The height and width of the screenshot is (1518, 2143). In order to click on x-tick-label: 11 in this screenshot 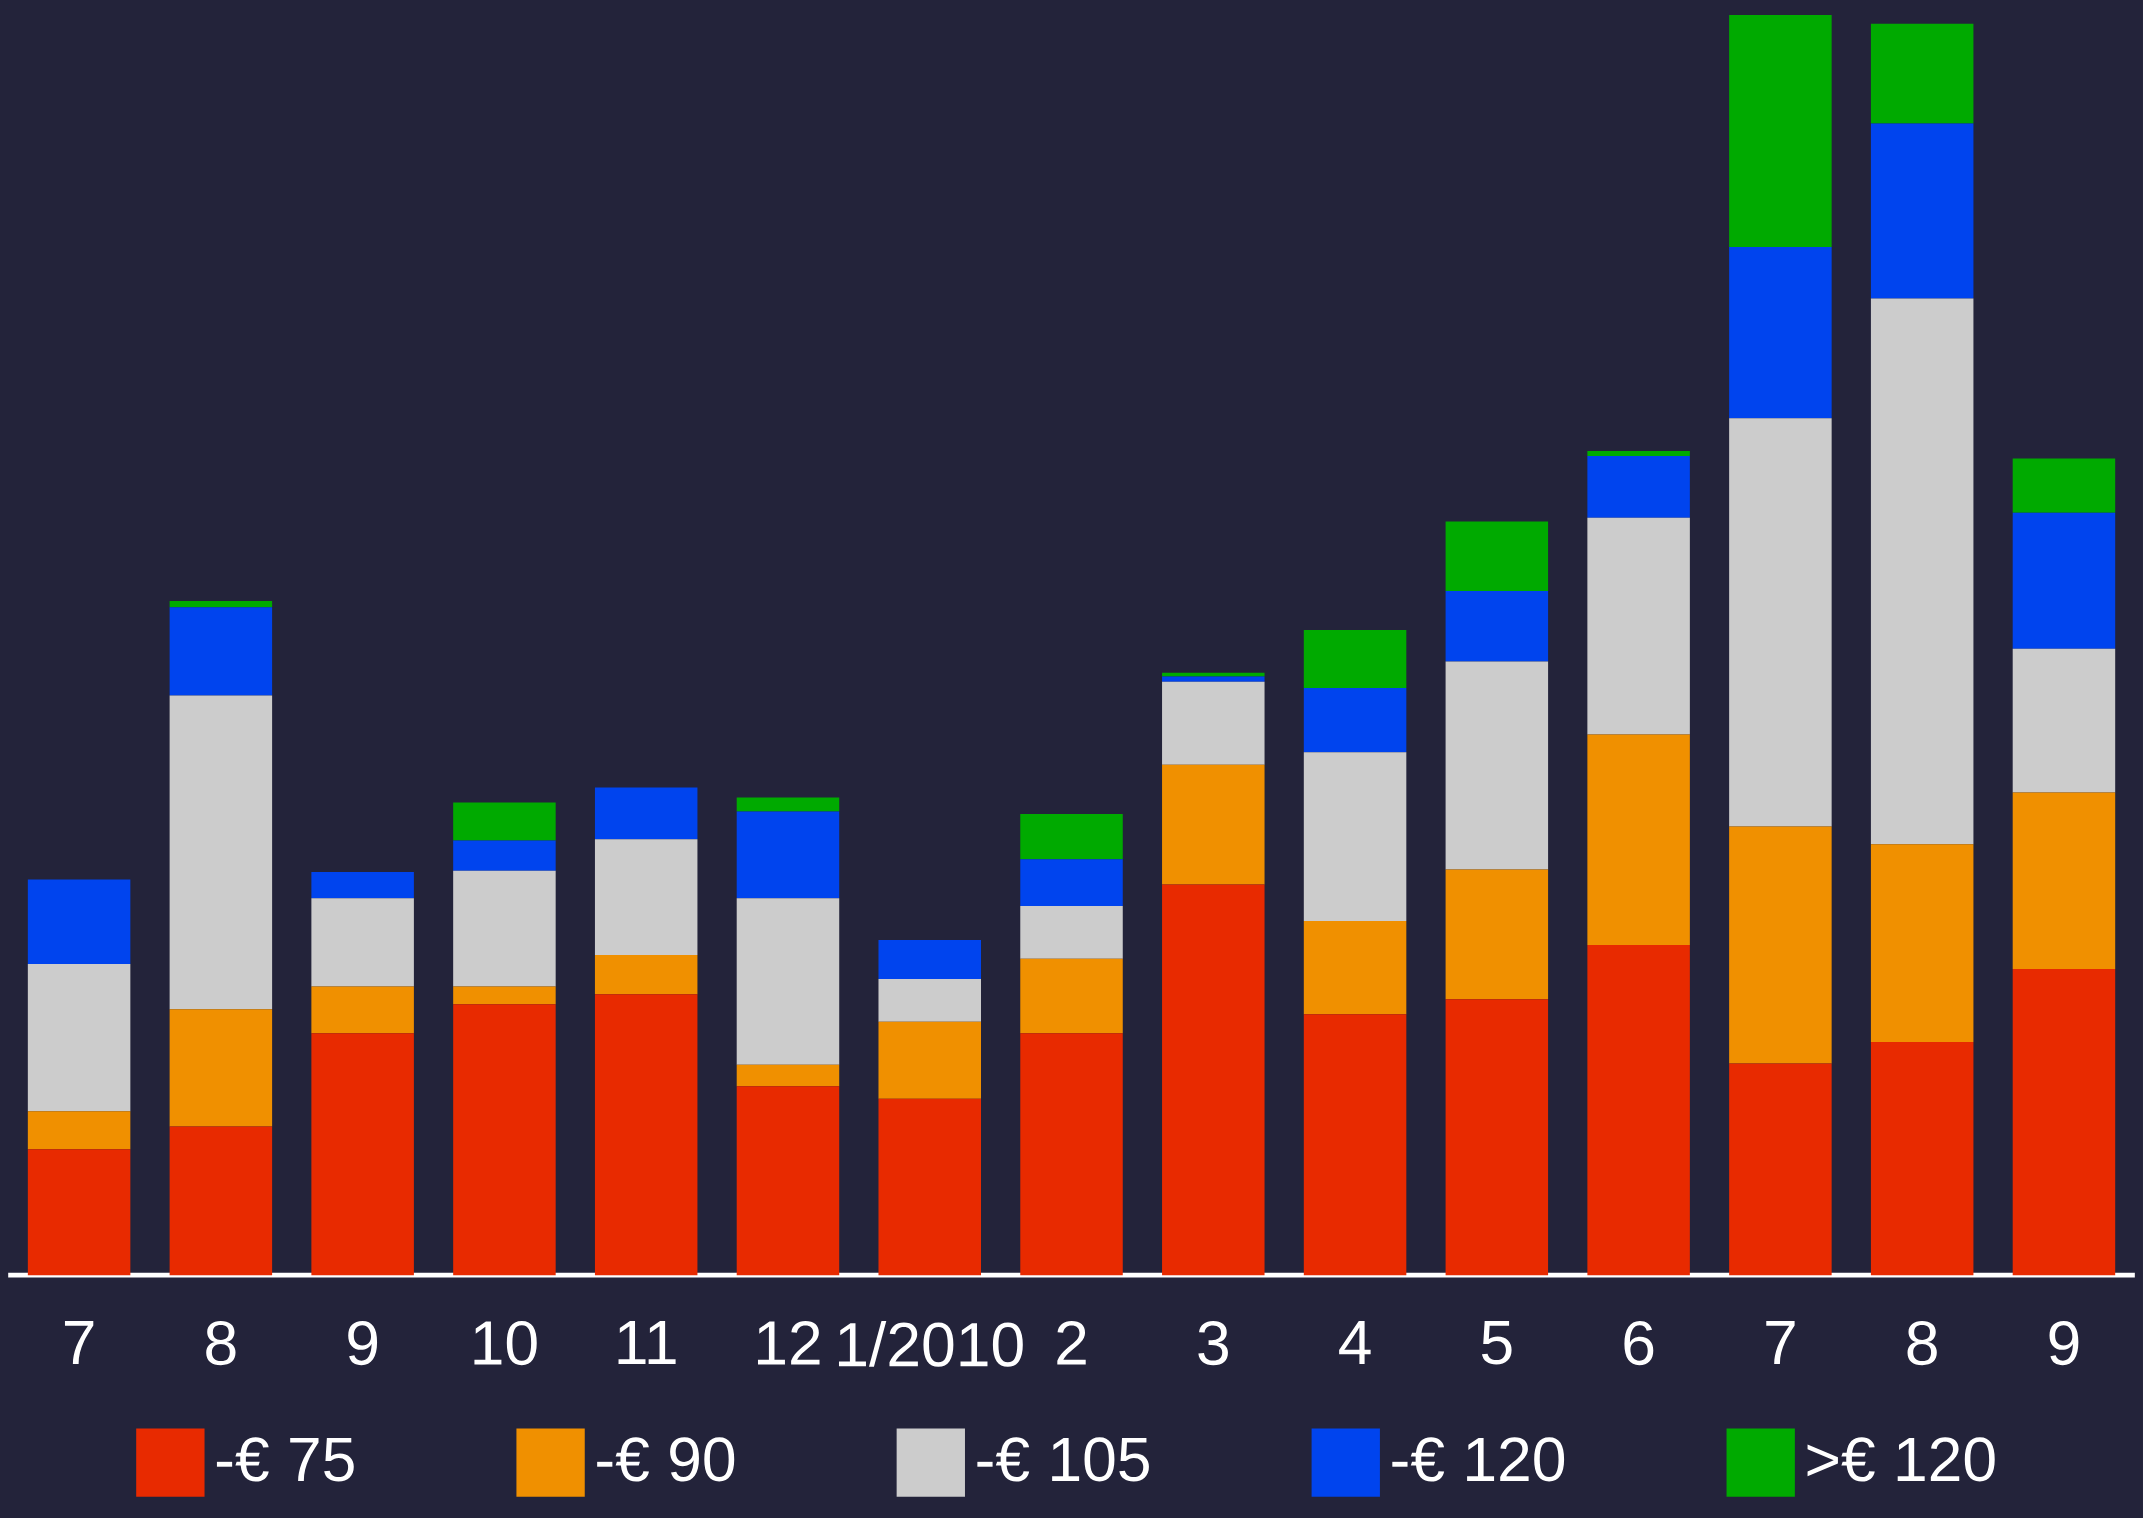, I will do `click(647, 1342)`.